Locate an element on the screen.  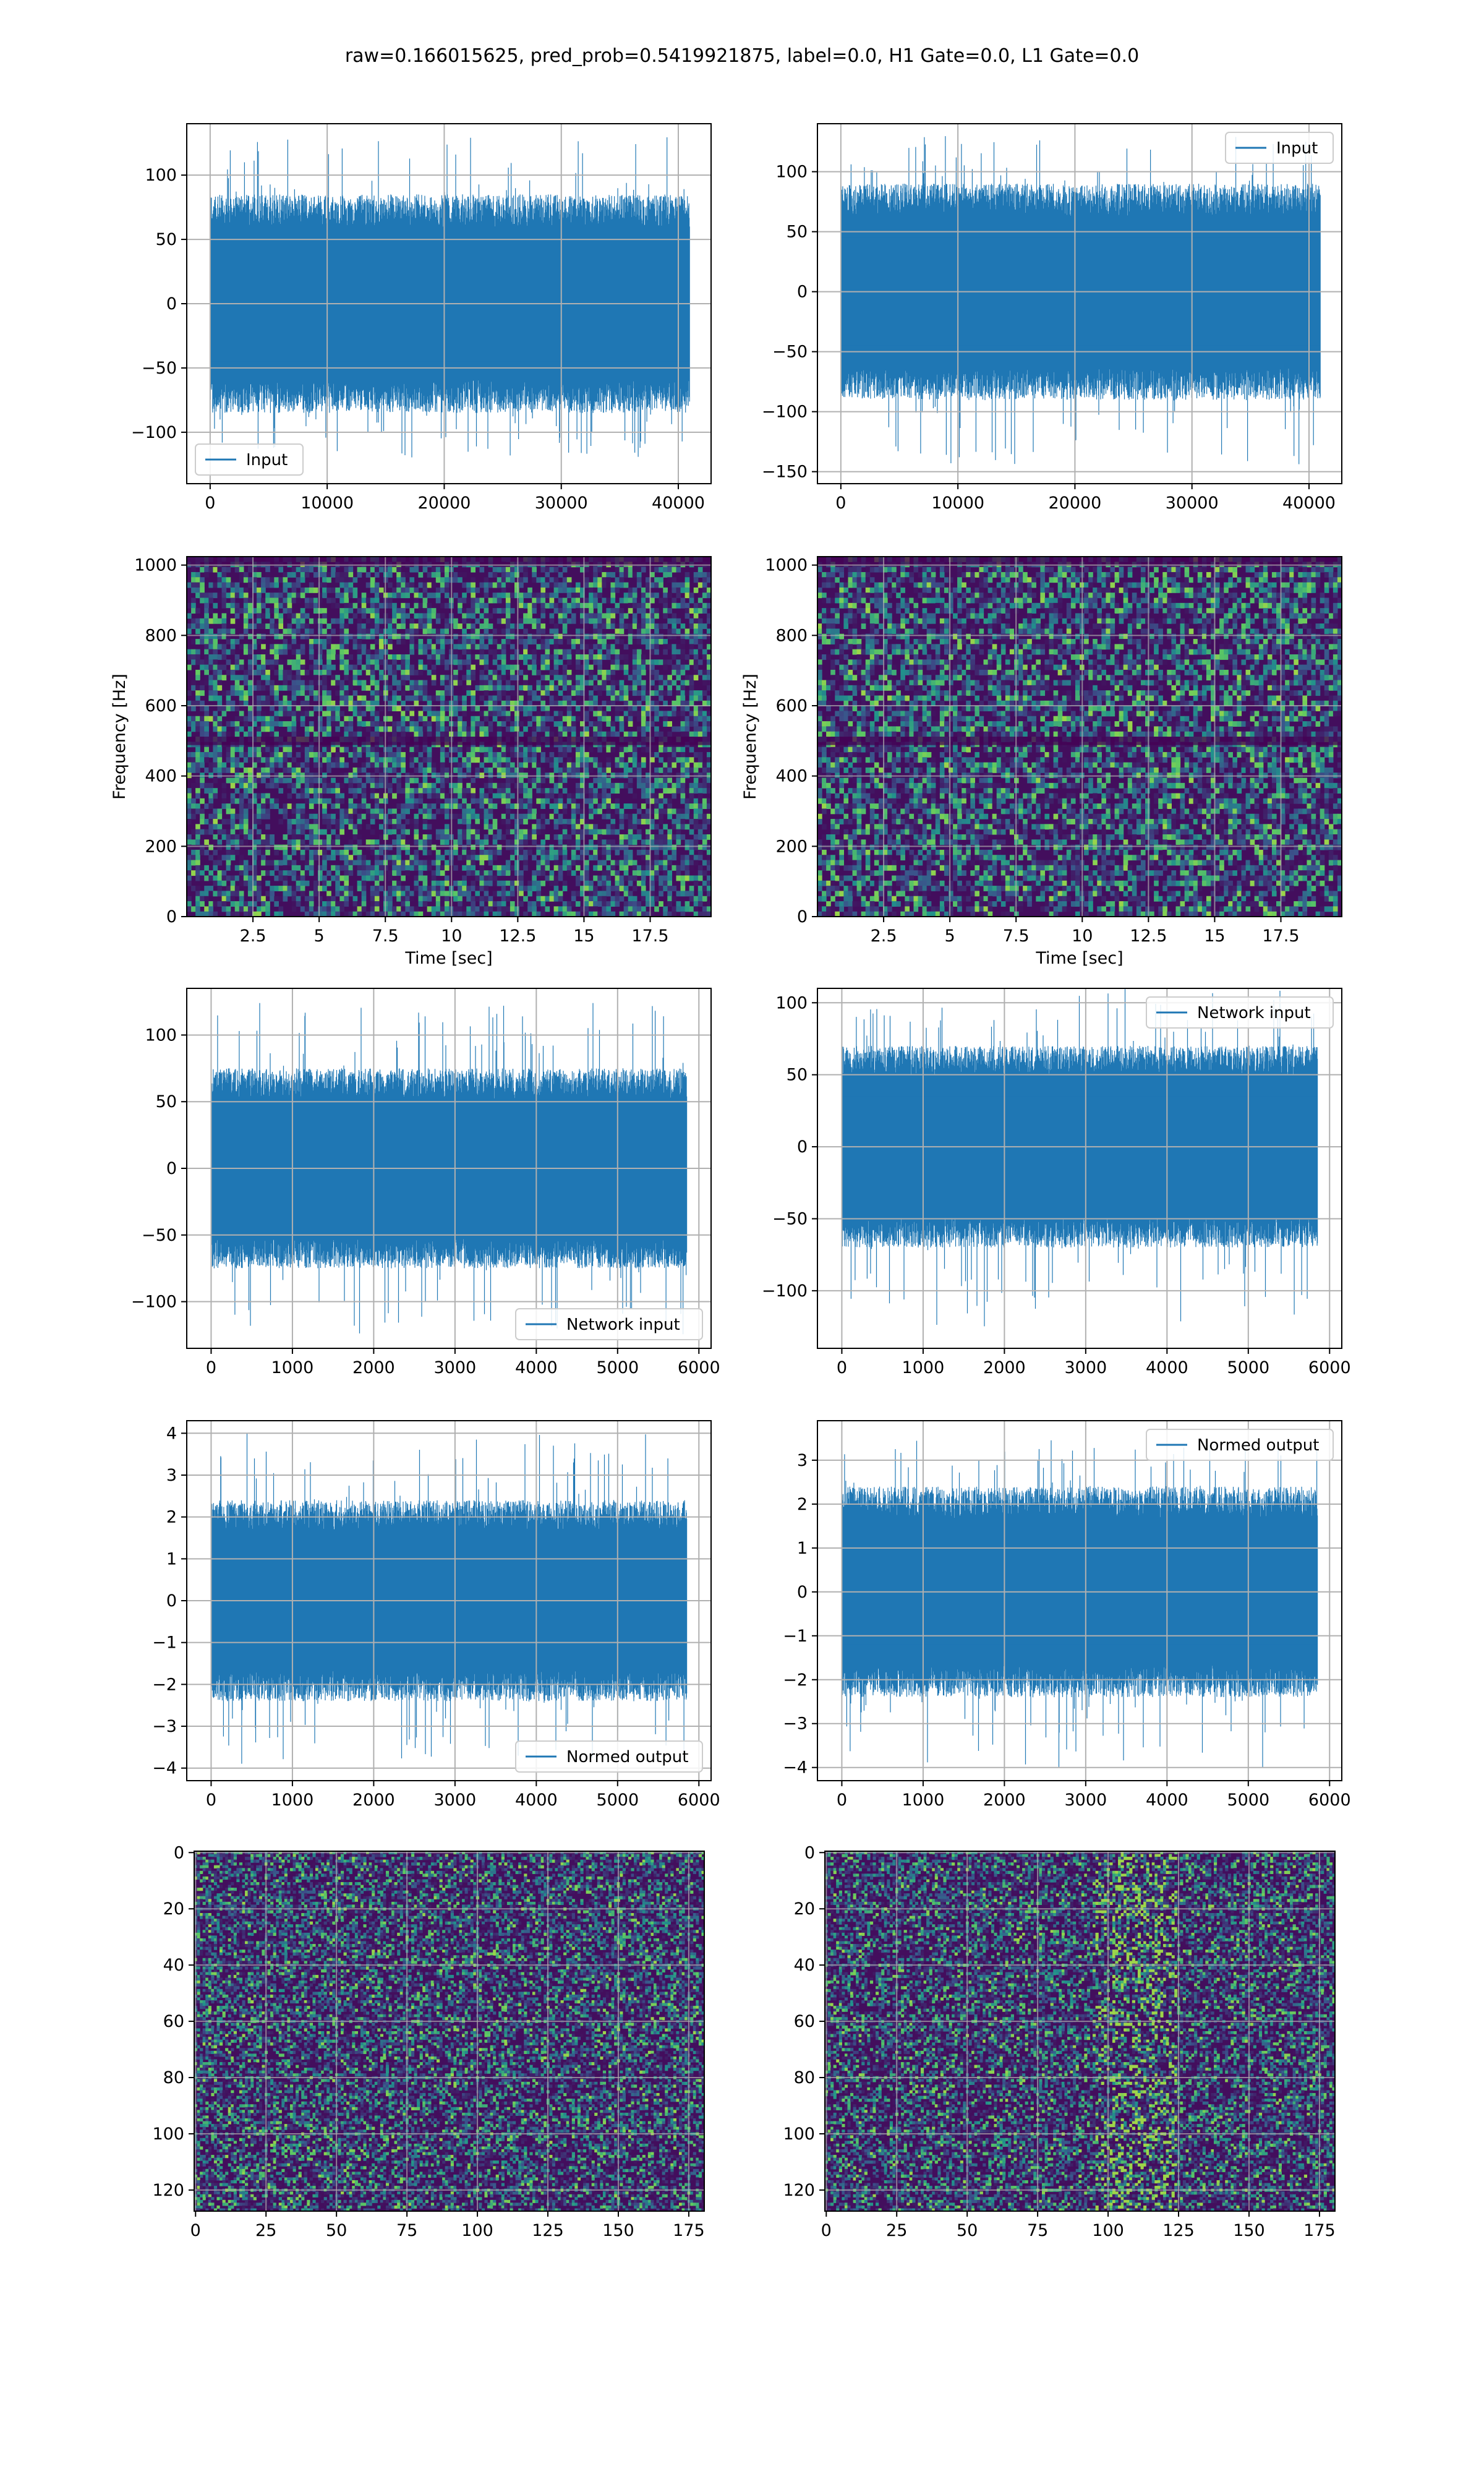
y-tick-label: 4 is located at coordinates (171, 1433).